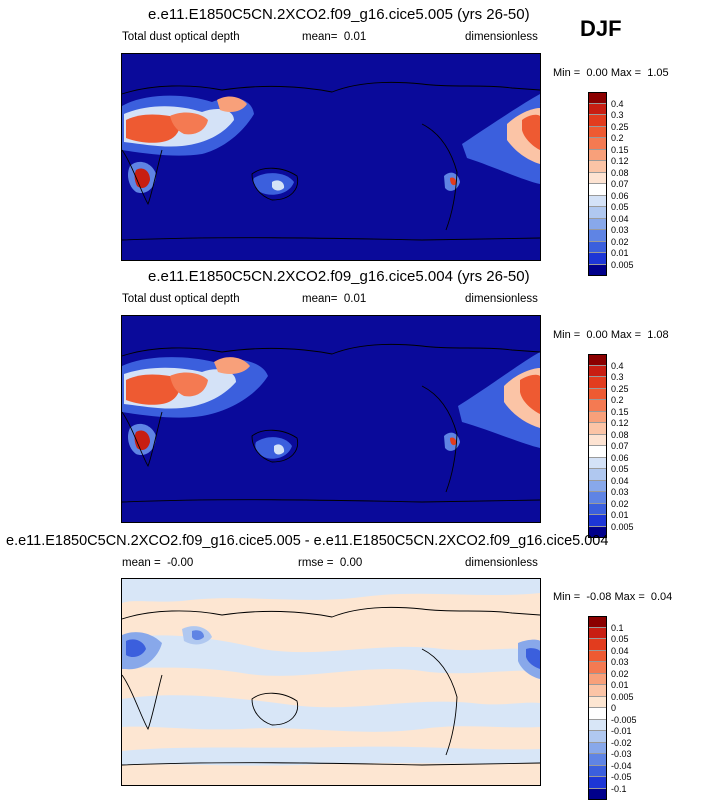  What do you see at coordinates (596, 73) in the screenshot?
I see `panel1-min-value: 0.00` at bounding box center [596, 73].